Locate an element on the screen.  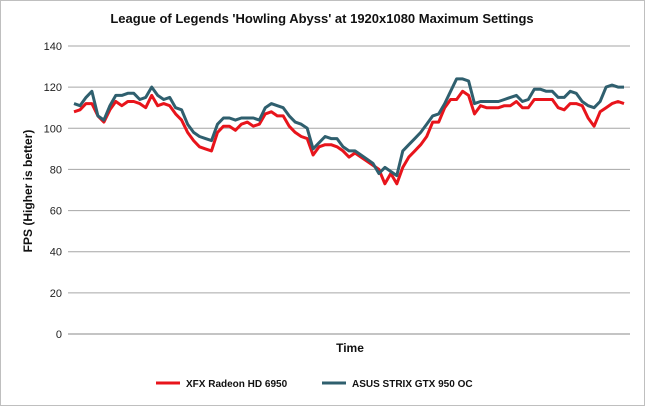
y-tick-label: 80 is located at coordinates (56, 170).